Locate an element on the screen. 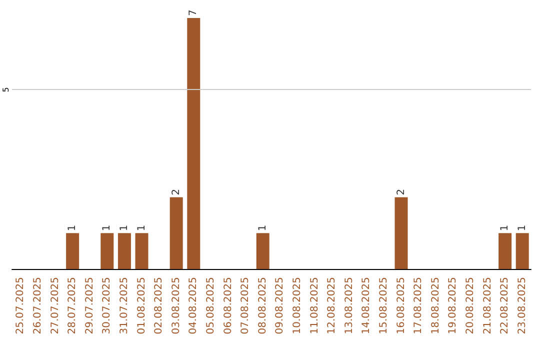 This screenshot has width=540, height=340. x-tick-label: 21.08.2025 is located at coordinates (488, 305).